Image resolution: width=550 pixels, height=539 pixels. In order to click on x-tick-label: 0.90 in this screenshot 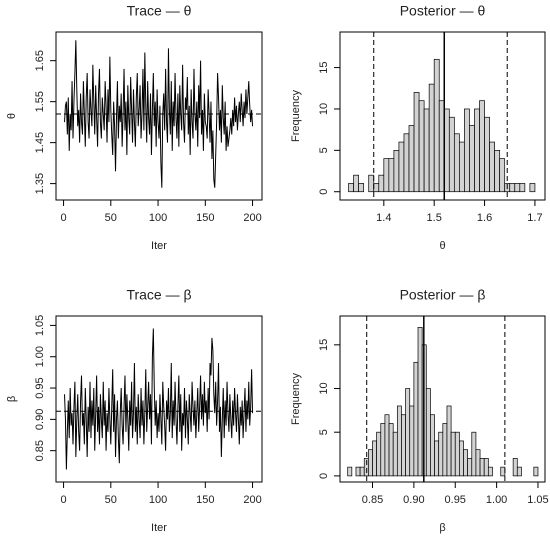, I will do `click(413, 500)`.